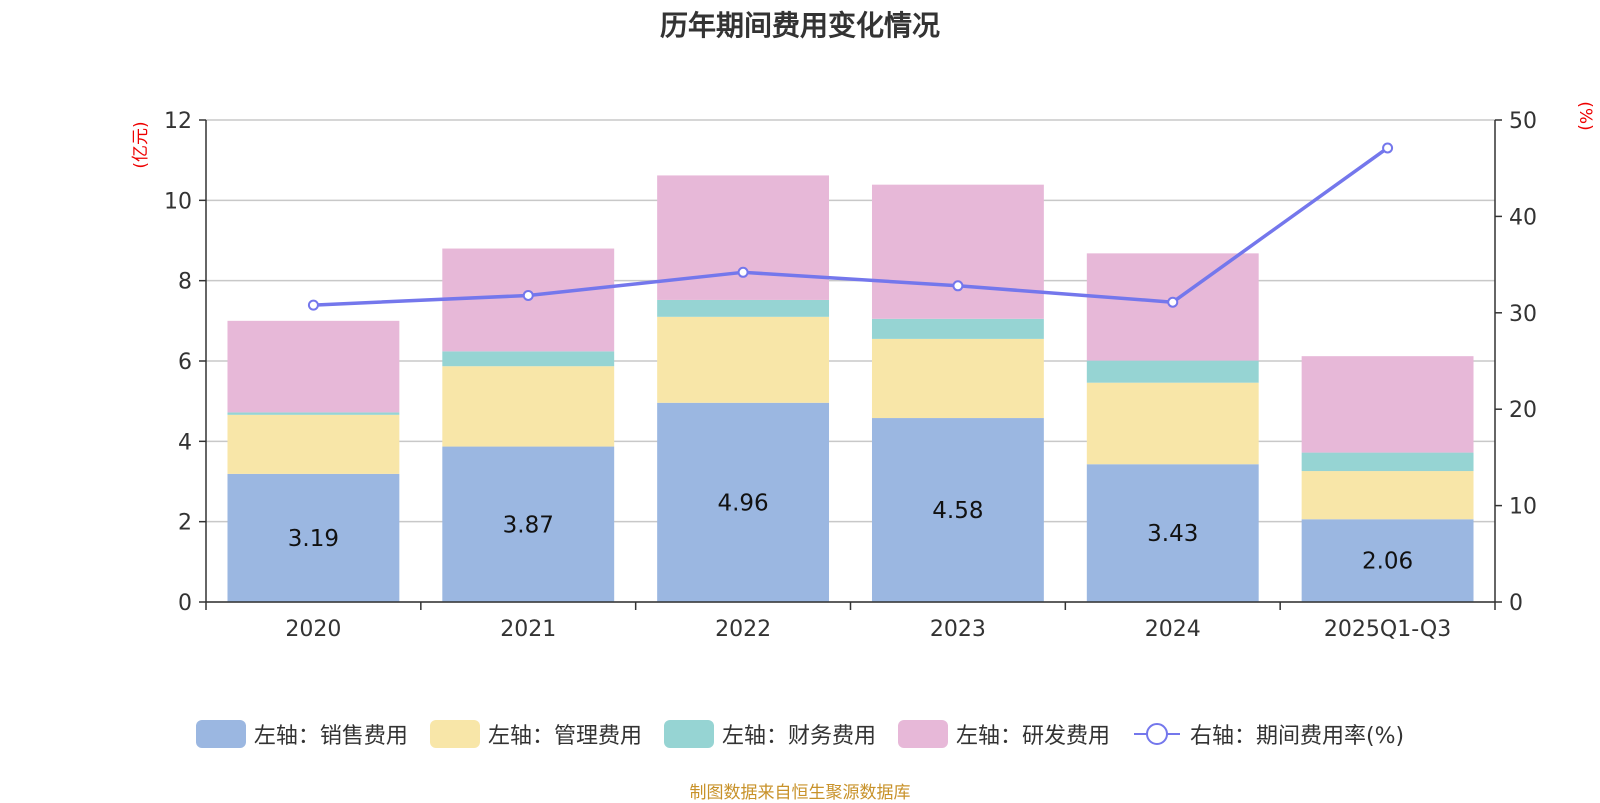 The width and height of the screenshot is (1600, 803). I want to click on right-axis-unit-label: (%), so click(1585, 115).